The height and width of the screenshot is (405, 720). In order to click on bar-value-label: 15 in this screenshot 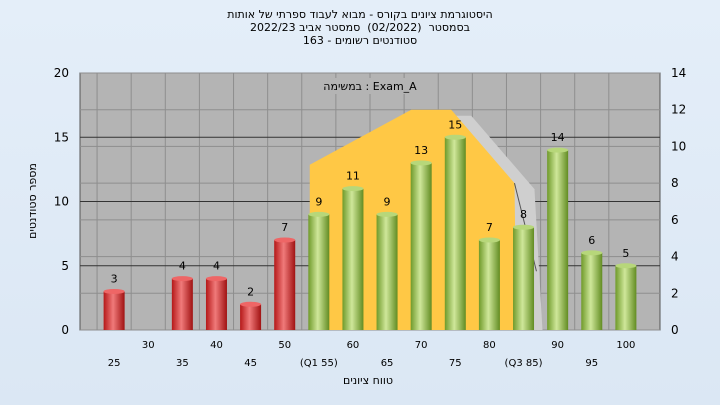, I will do `click(455, 124)`.